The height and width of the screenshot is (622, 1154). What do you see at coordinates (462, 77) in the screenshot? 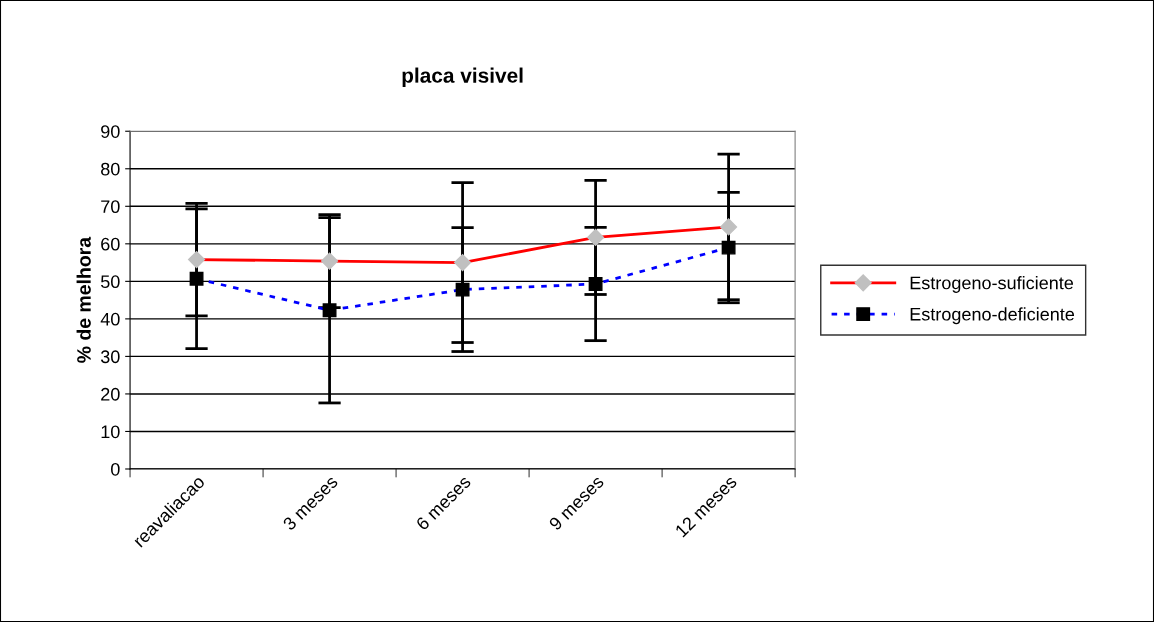
I see `chart-title: placa visivel` at bounding box center [462, 77].